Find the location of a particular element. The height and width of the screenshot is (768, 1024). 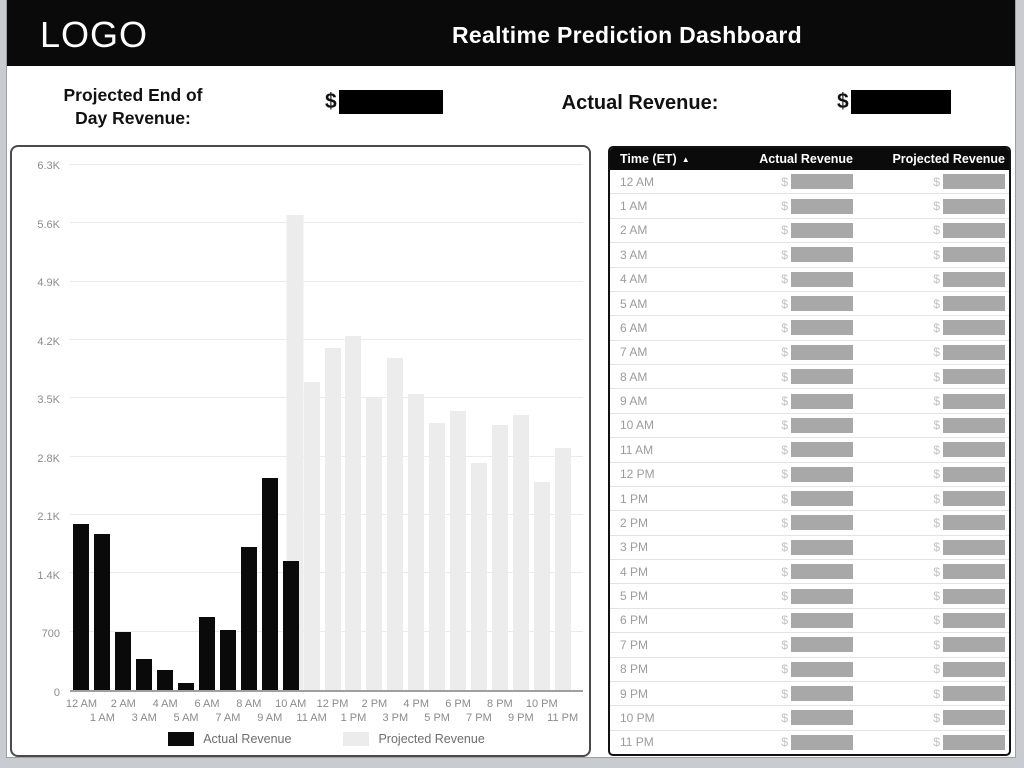

row-time-label: 4 PM is located at coordinates (634, 571).